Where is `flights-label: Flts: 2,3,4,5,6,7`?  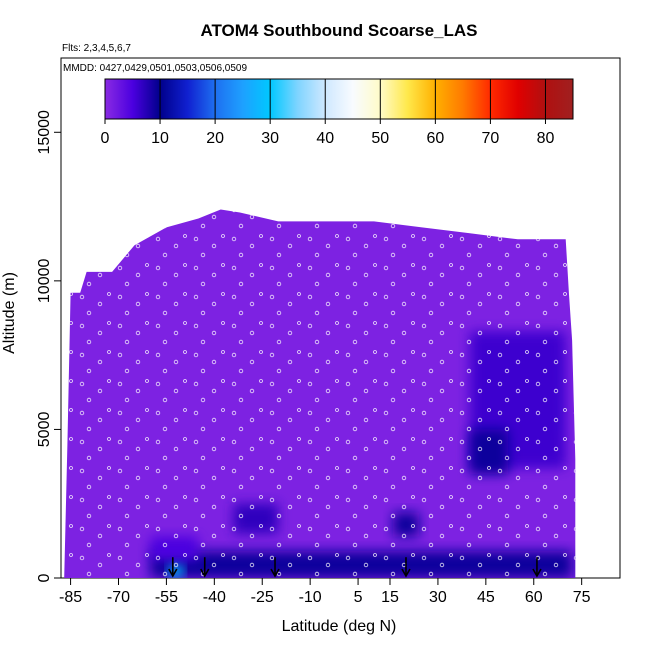
flights-label: Flts: 2,3,4,5,6,7 is located at coordinates (96, 48).